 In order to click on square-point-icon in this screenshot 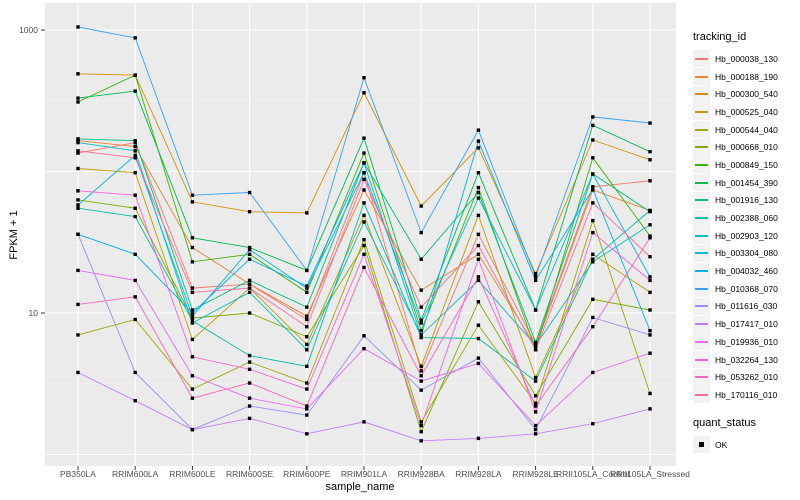, I will do `click(701, 444)`.